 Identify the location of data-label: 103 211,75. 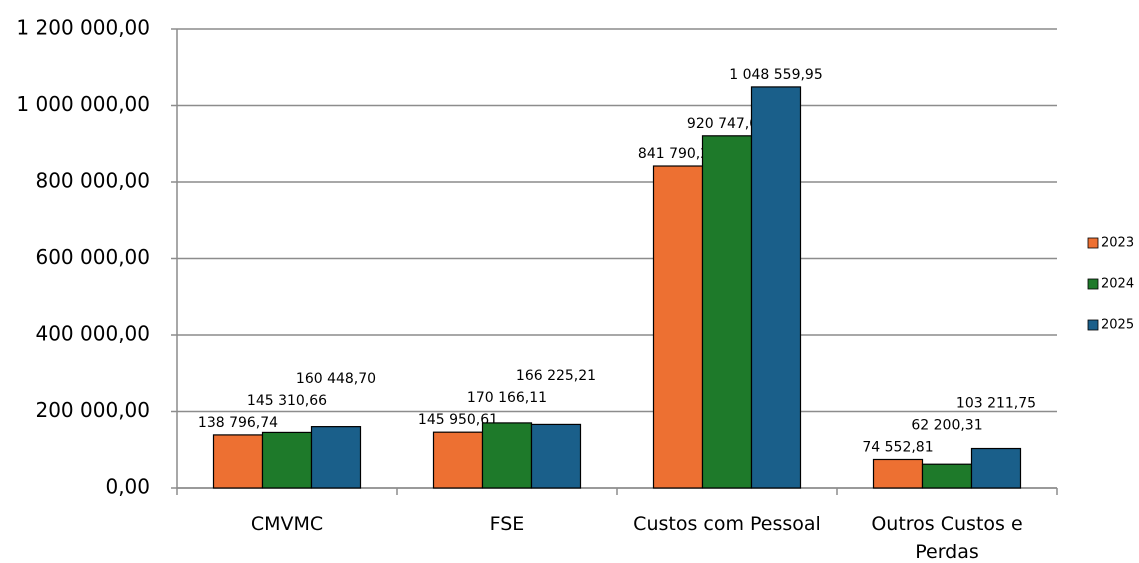
(996, 403).